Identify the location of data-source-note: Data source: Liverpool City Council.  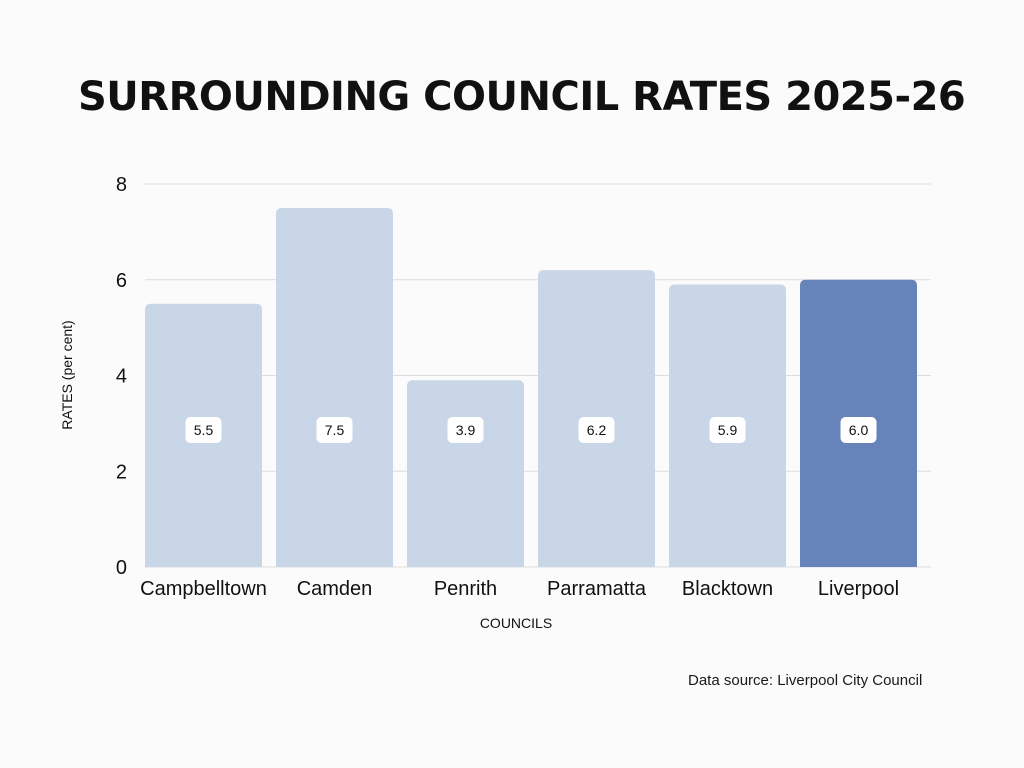
(805, 680).